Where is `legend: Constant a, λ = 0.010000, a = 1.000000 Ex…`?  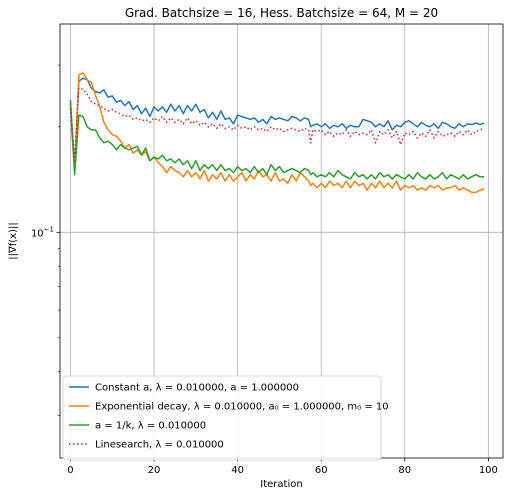 legend: Constant a, λ = 0.010000, a = 1.000000 Ex… is located at coordinates (225, 418).